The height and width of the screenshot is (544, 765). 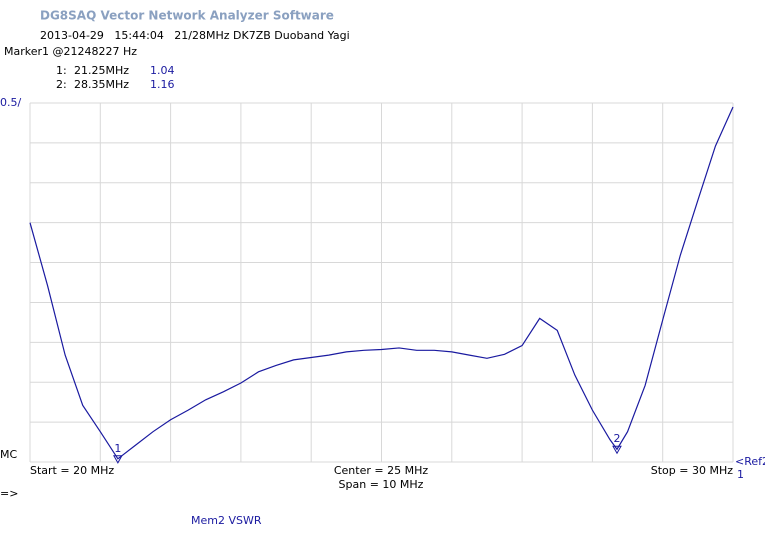 I want to click on marker-index: 2:, so click(x=61, y=84).